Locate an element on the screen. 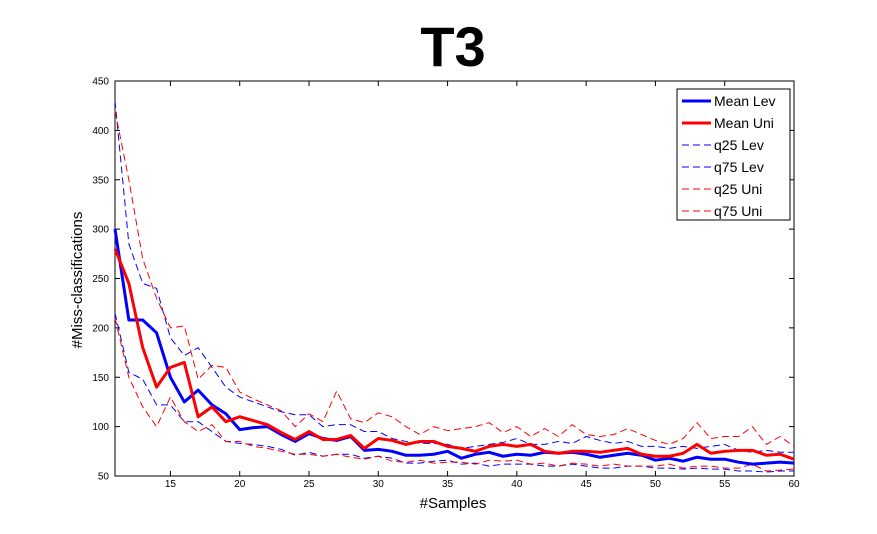 This screenshot has width=877, height=534. legend-label: Mean Uni is located at coordinates (744, 123).